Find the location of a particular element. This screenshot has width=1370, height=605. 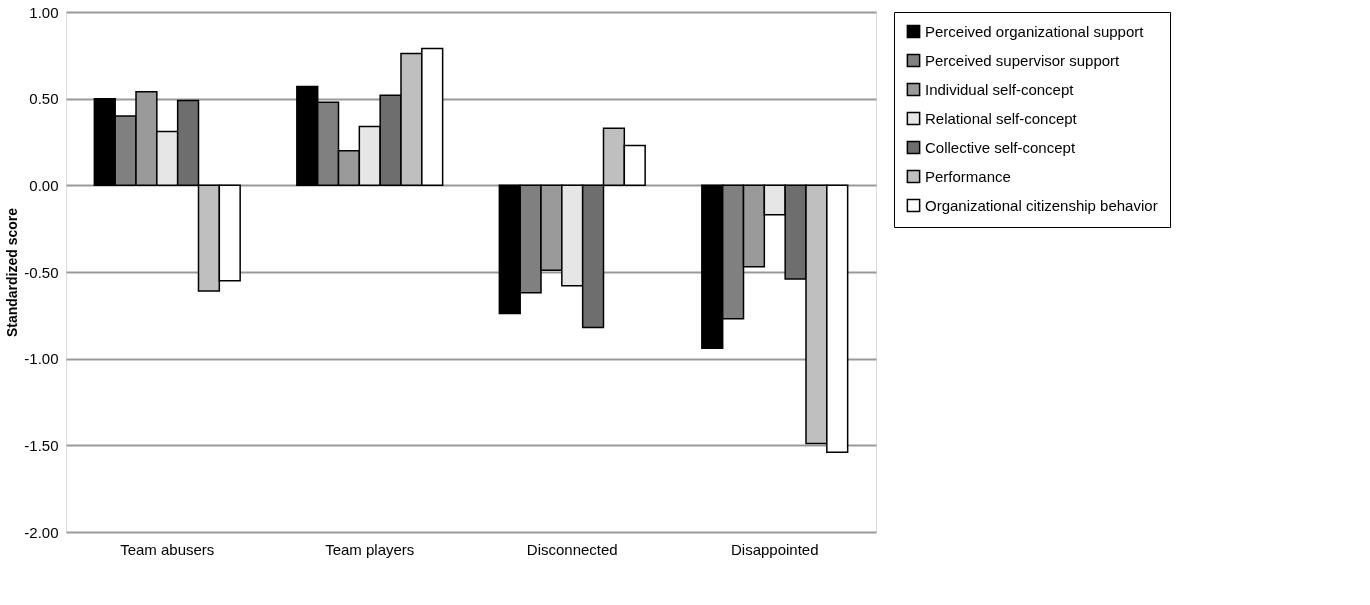

y-tick-label: -1.00 is located at coordinates (41, 359).